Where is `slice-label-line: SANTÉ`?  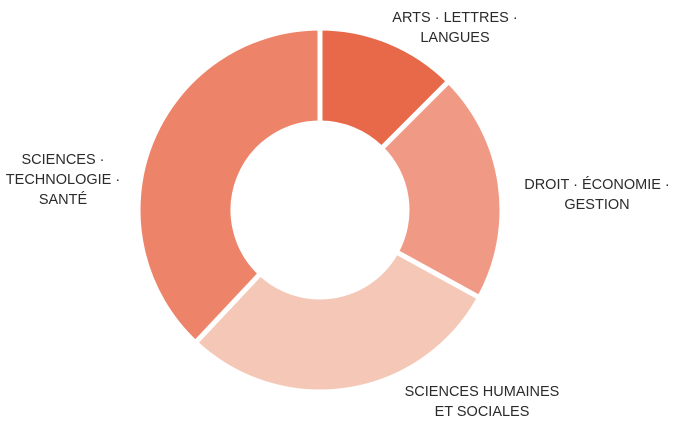 slice-label-line: SANTÉ is located at coordinates (63, 199).